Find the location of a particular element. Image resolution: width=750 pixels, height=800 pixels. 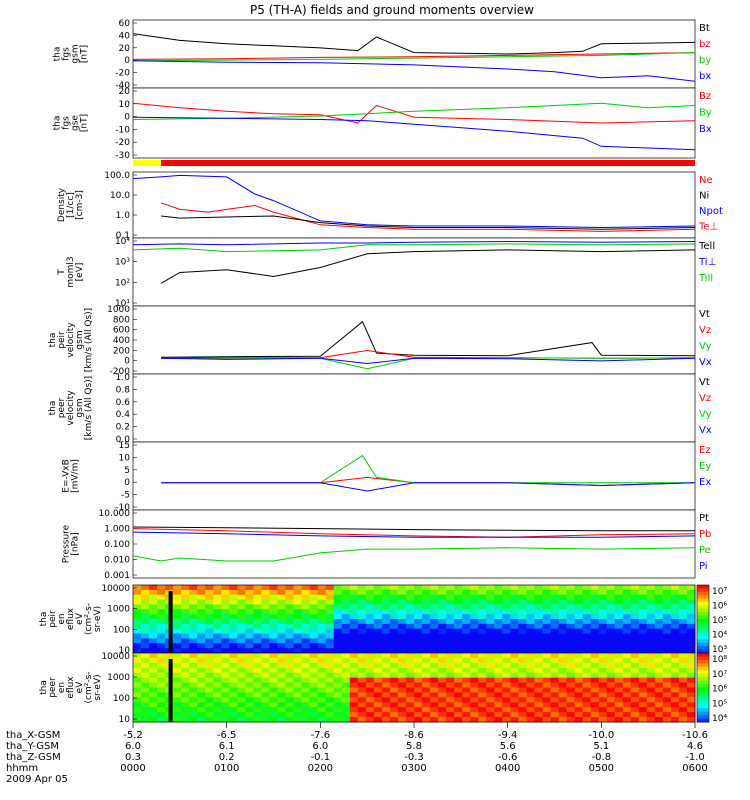

spectrogram-peir_spec is located at coordinates (414, 619).